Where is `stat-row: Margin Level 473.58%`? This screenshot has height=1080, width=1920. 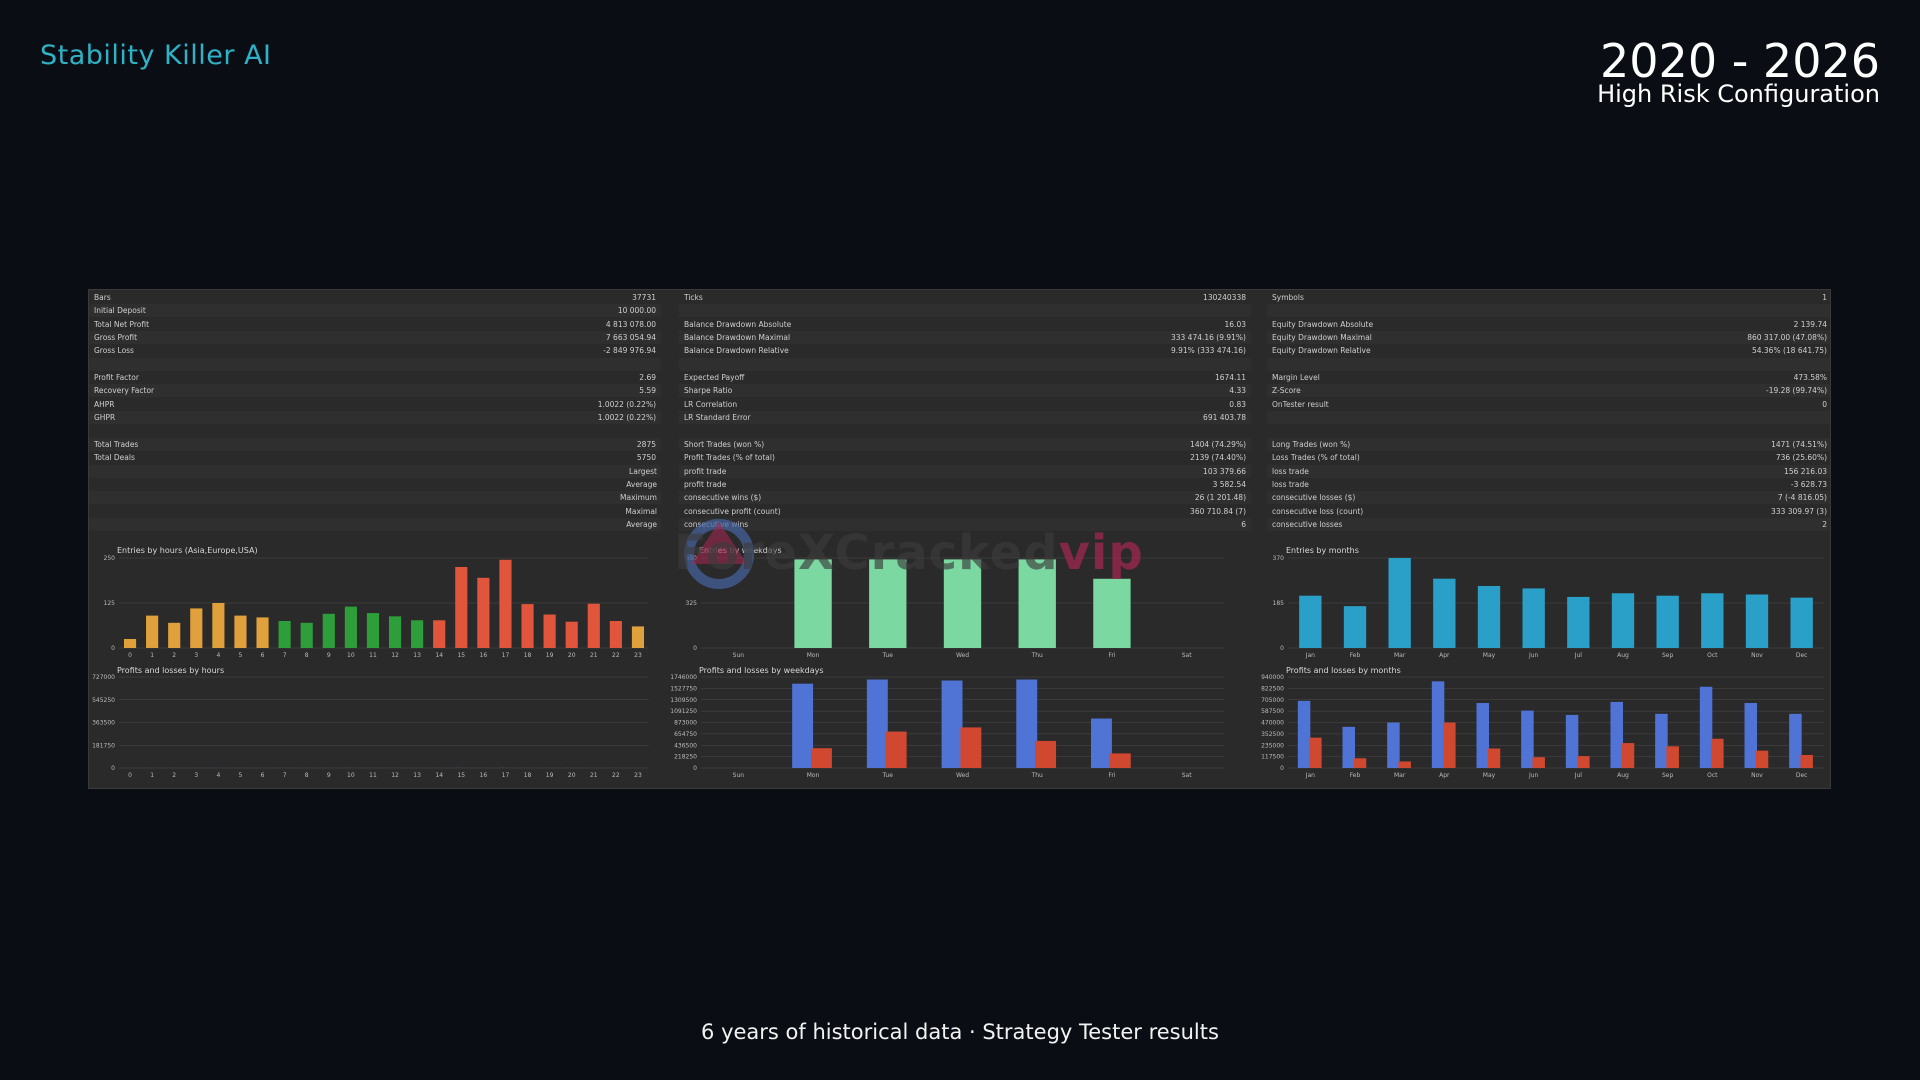 stat-row: Margin Level 473.58% is located at coordinates (1548, 377).